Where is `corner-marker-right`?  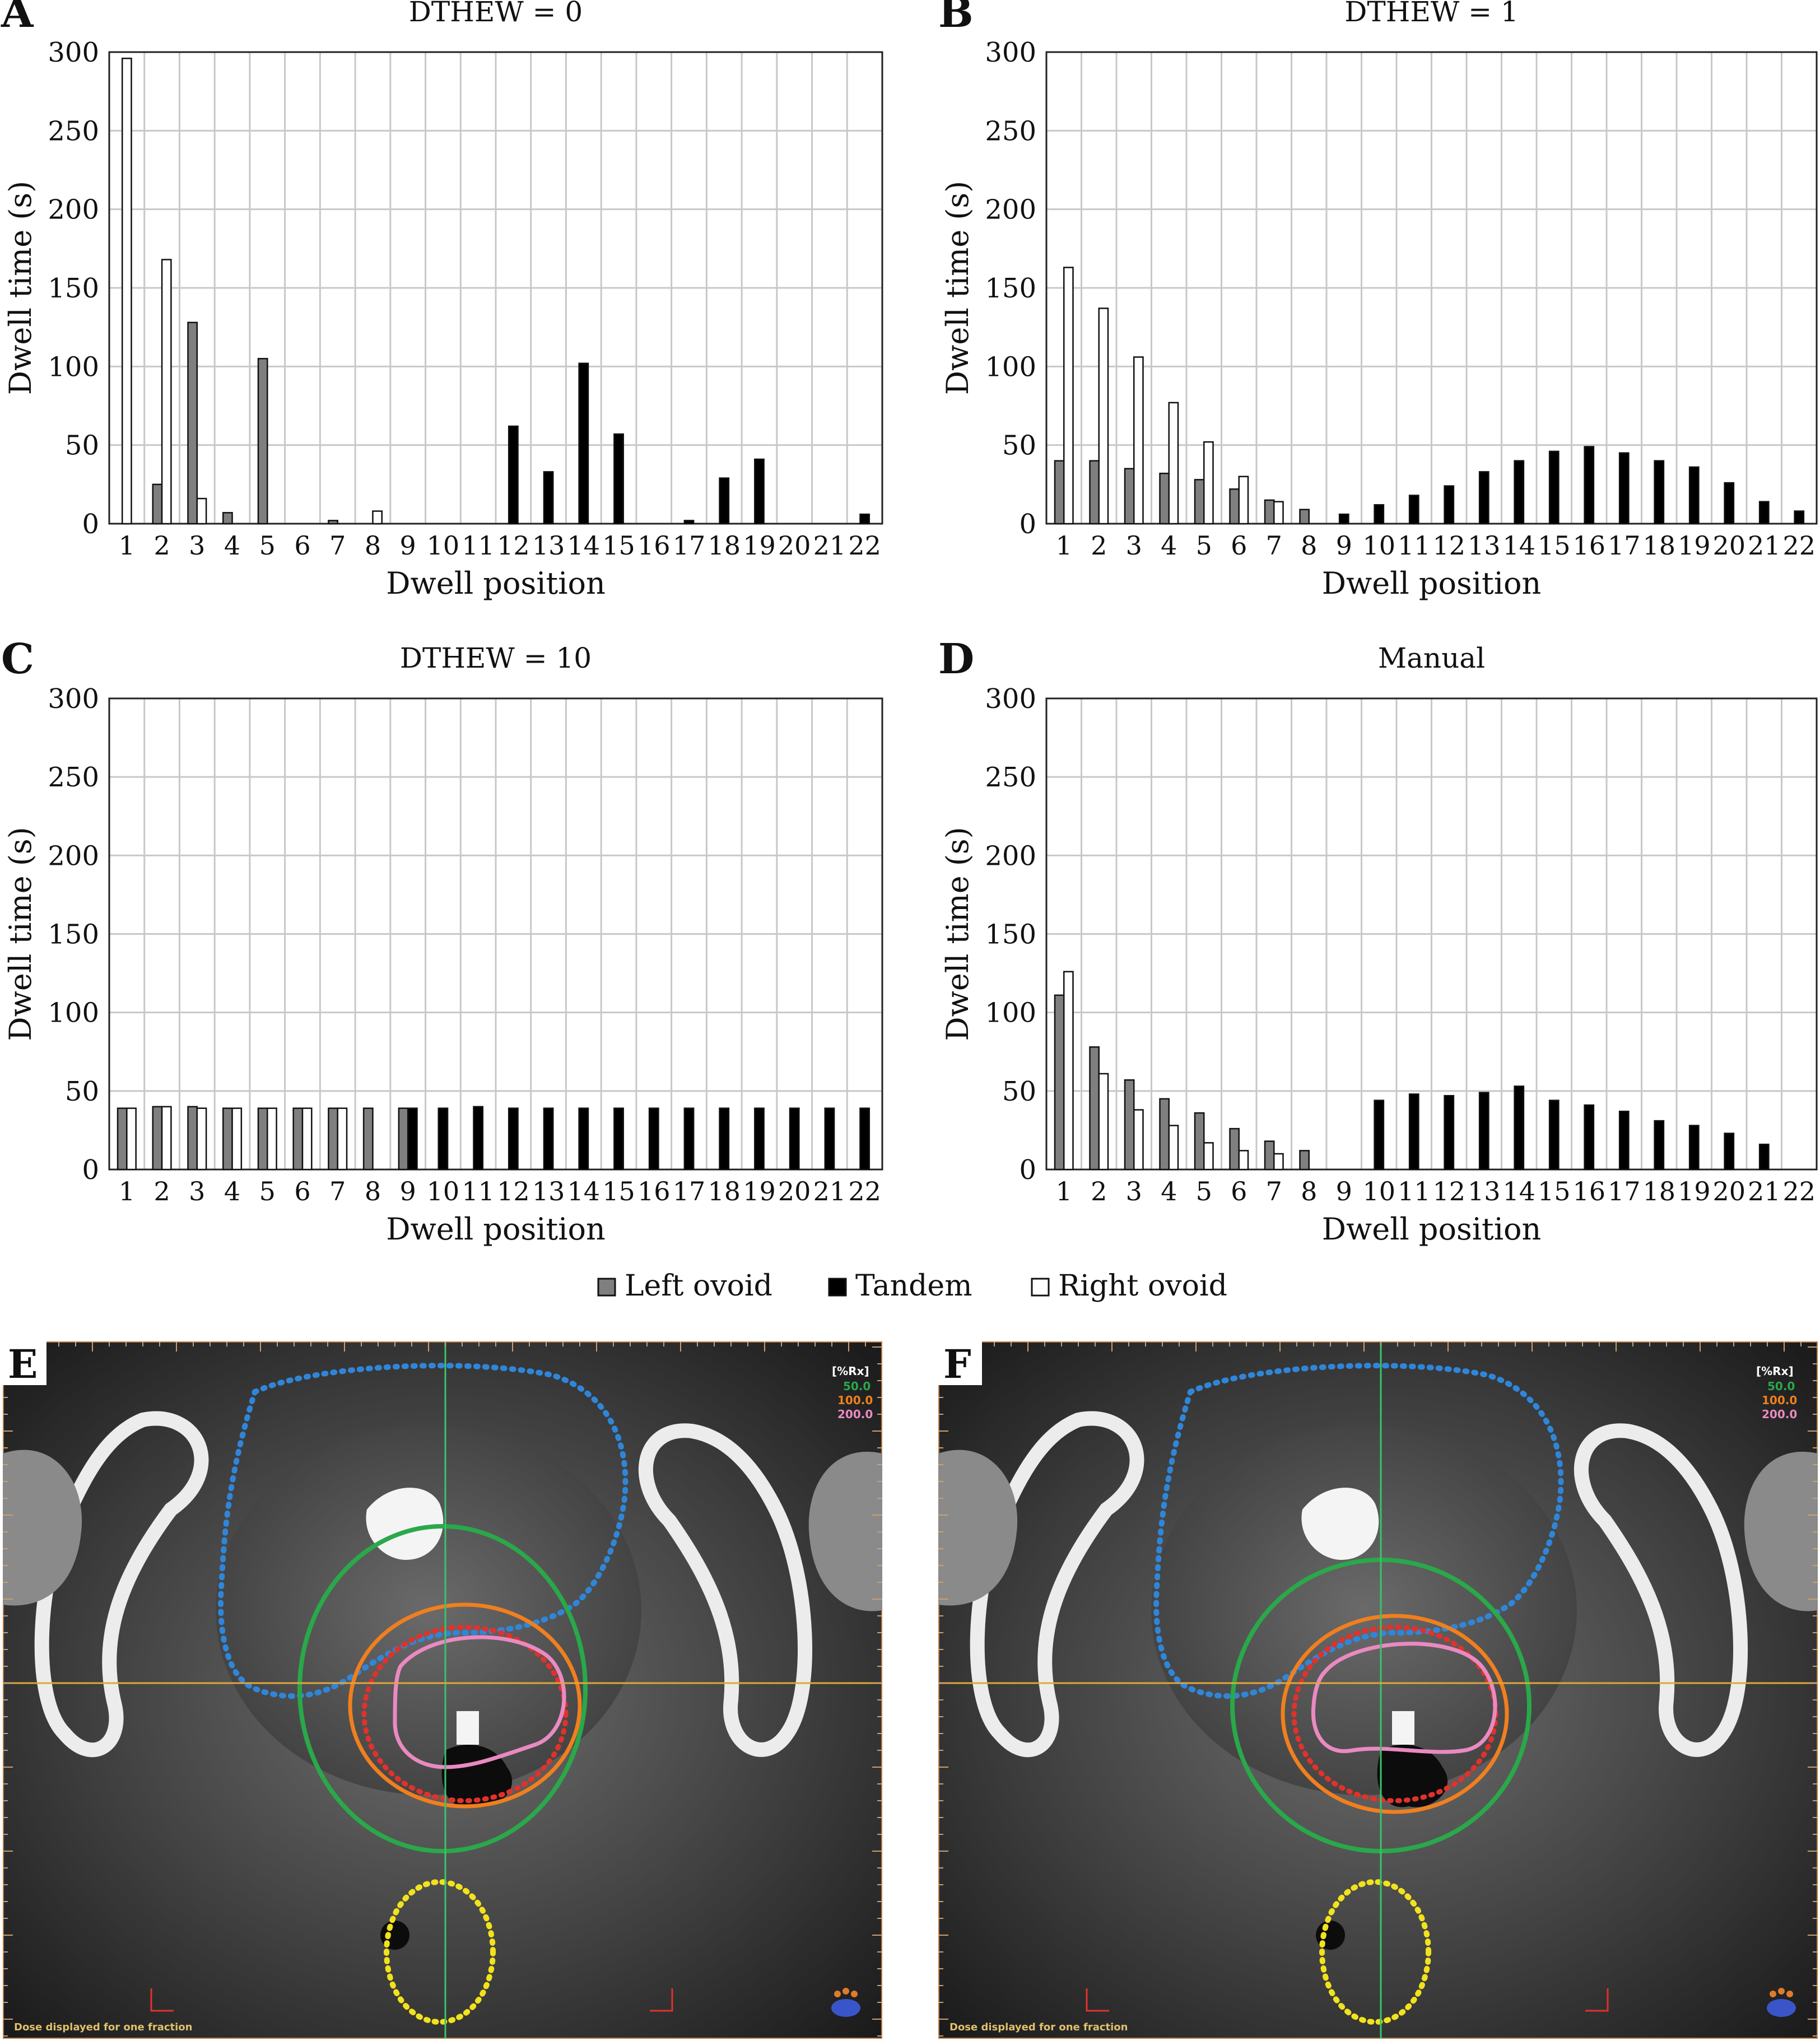 corner-marker-right is located at coordinates (1597, 2000).